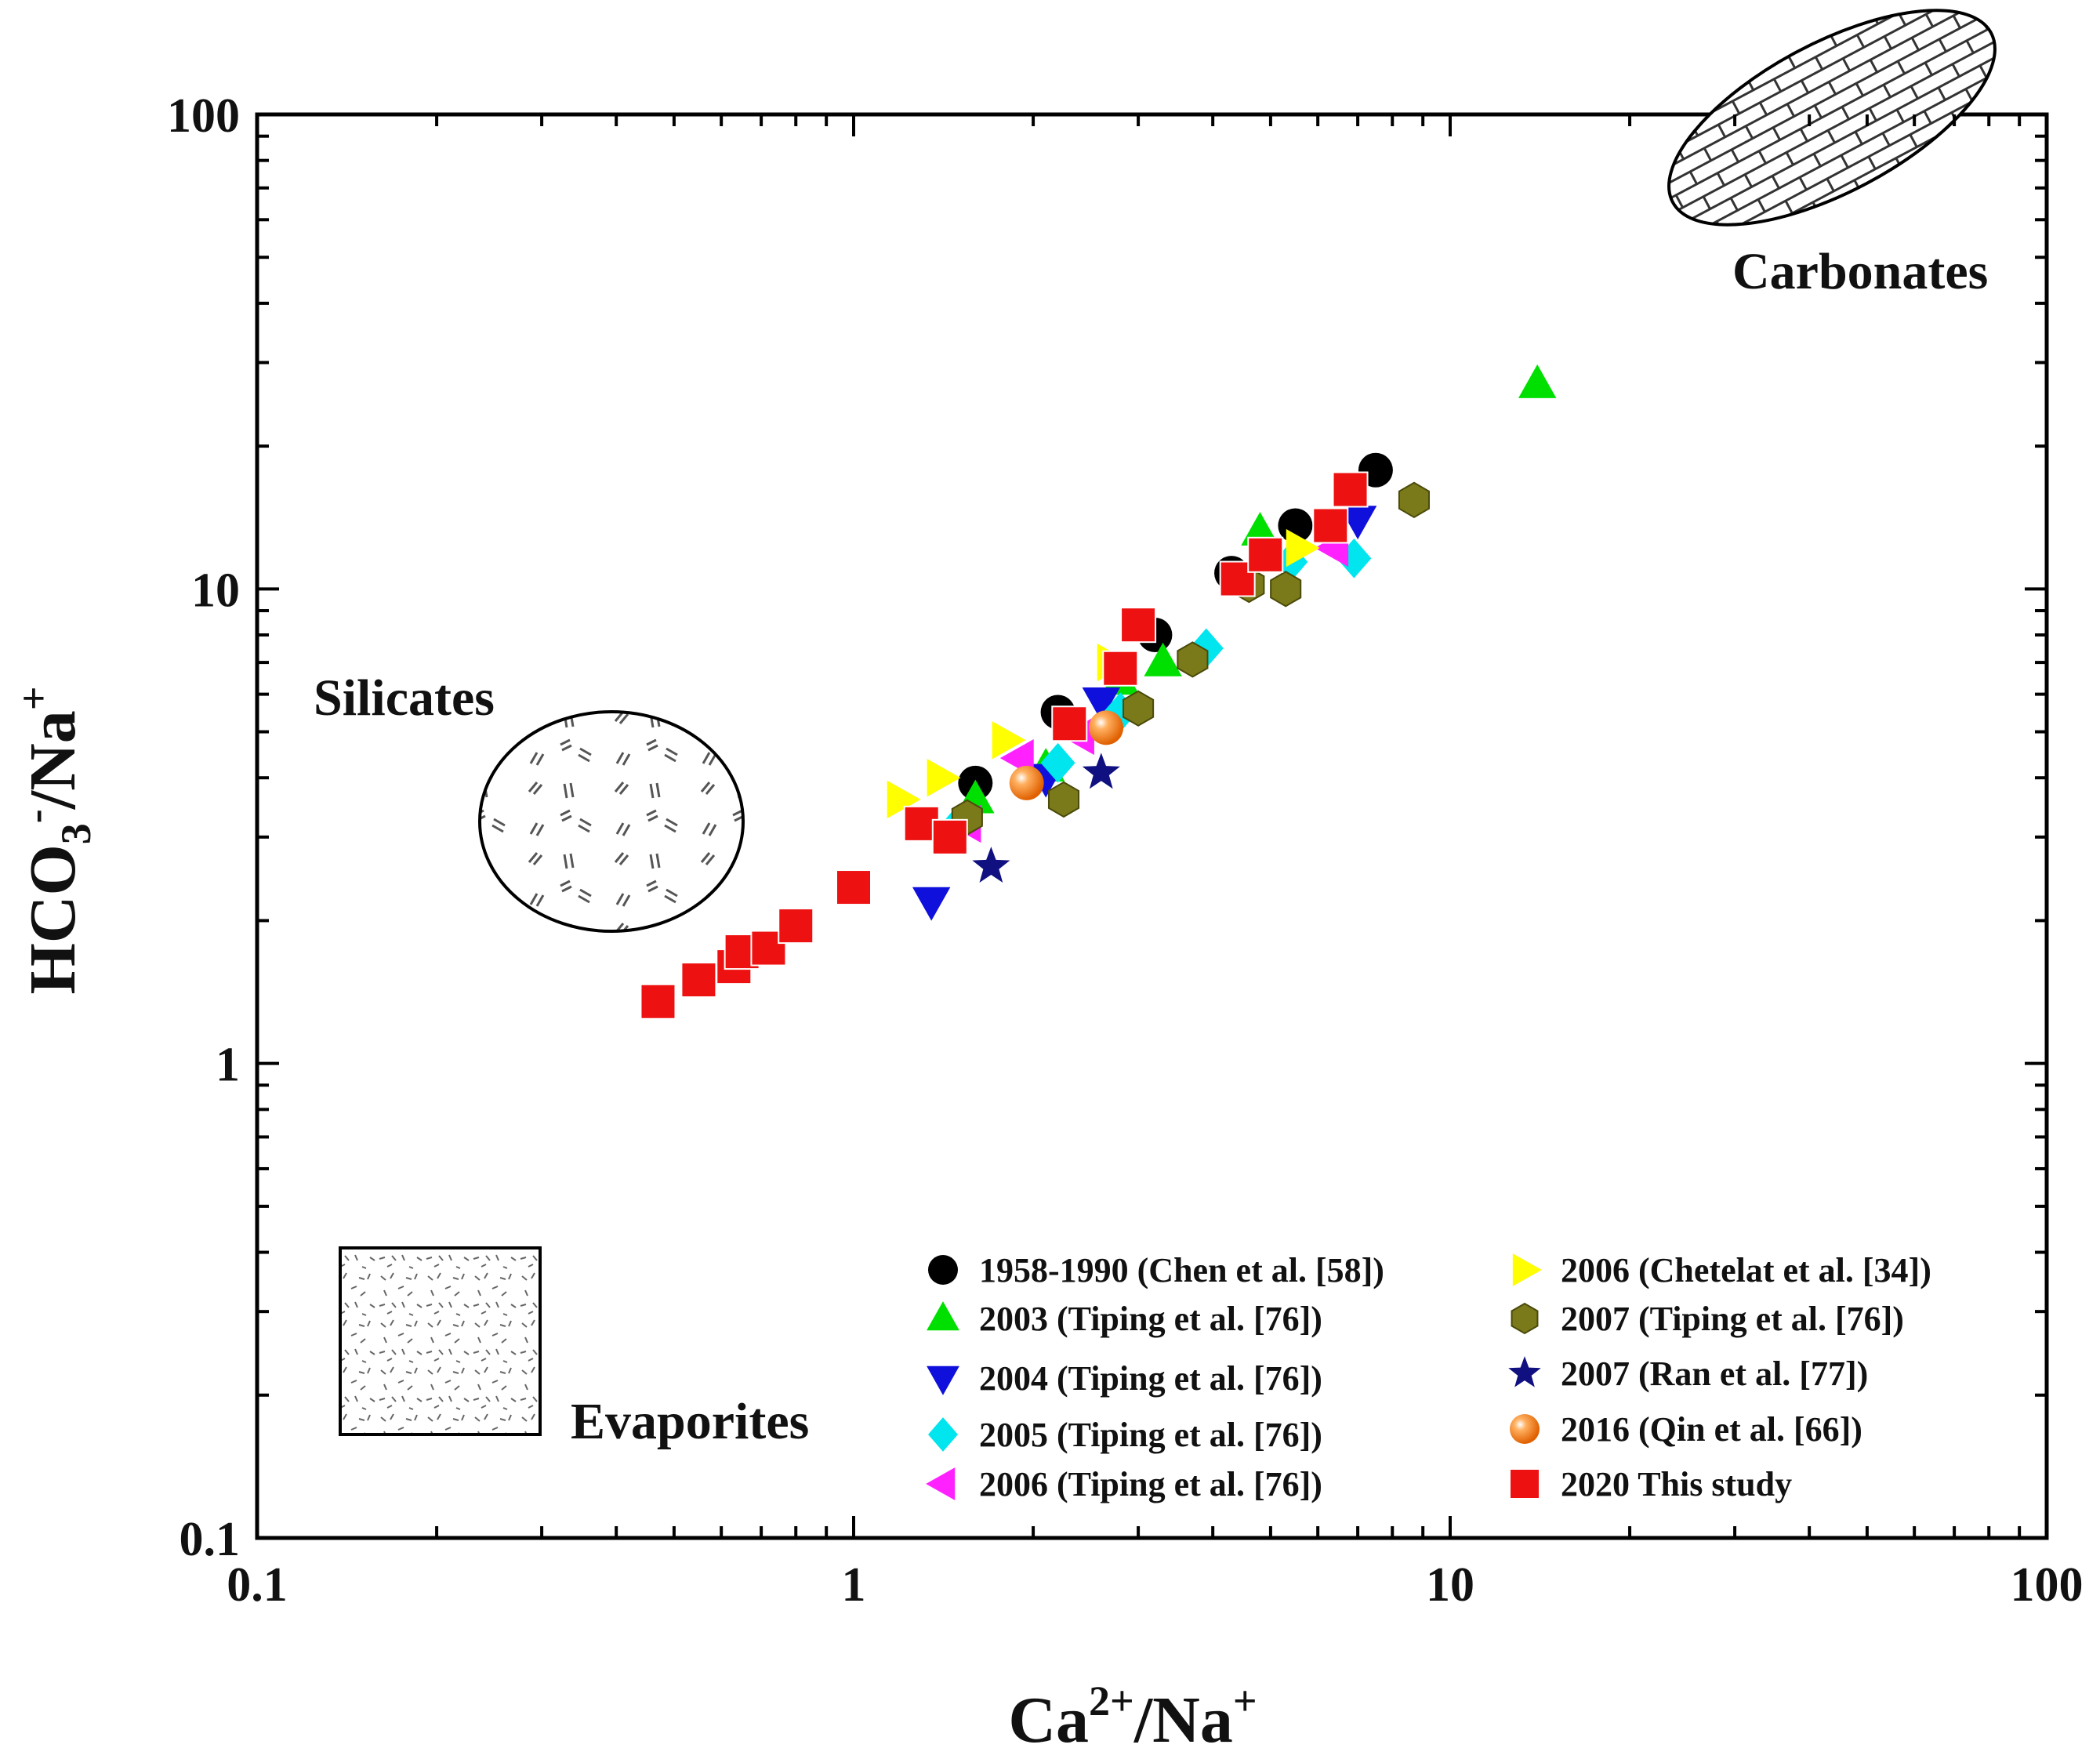 This screenshot has width=2100, height=1759. Describe the element at coordinates (1746, 1270) in the screenshot. I see `legend-label: 2006 (Chetelat et al. [34])` at that location.